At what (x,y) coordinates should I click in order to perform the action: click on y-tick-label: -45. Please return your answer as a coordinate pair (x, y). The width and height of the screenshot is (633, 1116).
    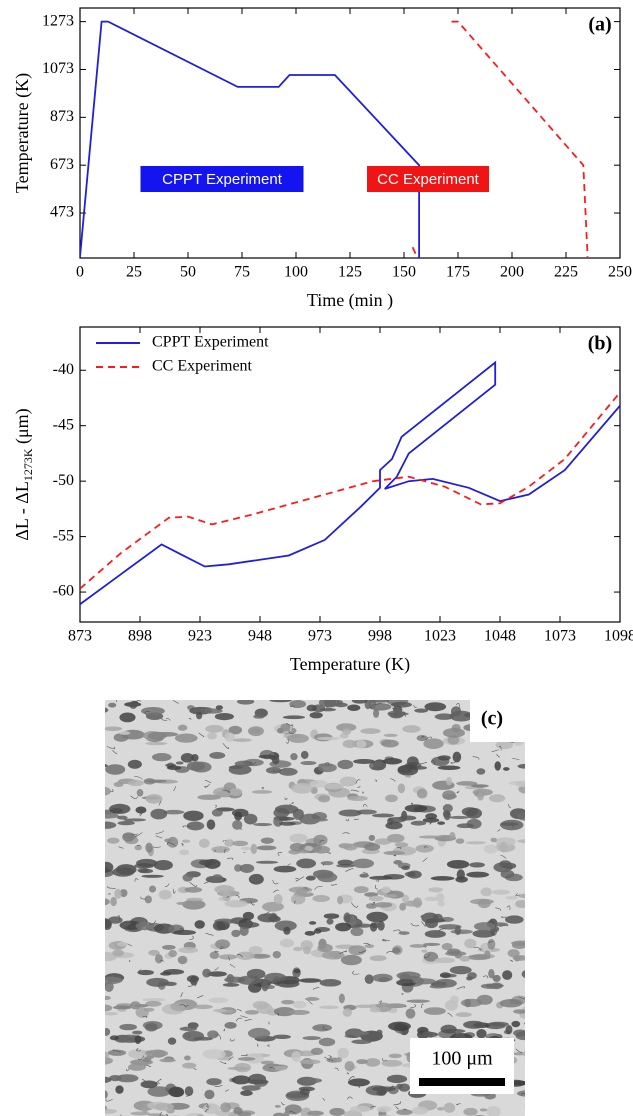
    Looking at the image, I should click on (63, 424).